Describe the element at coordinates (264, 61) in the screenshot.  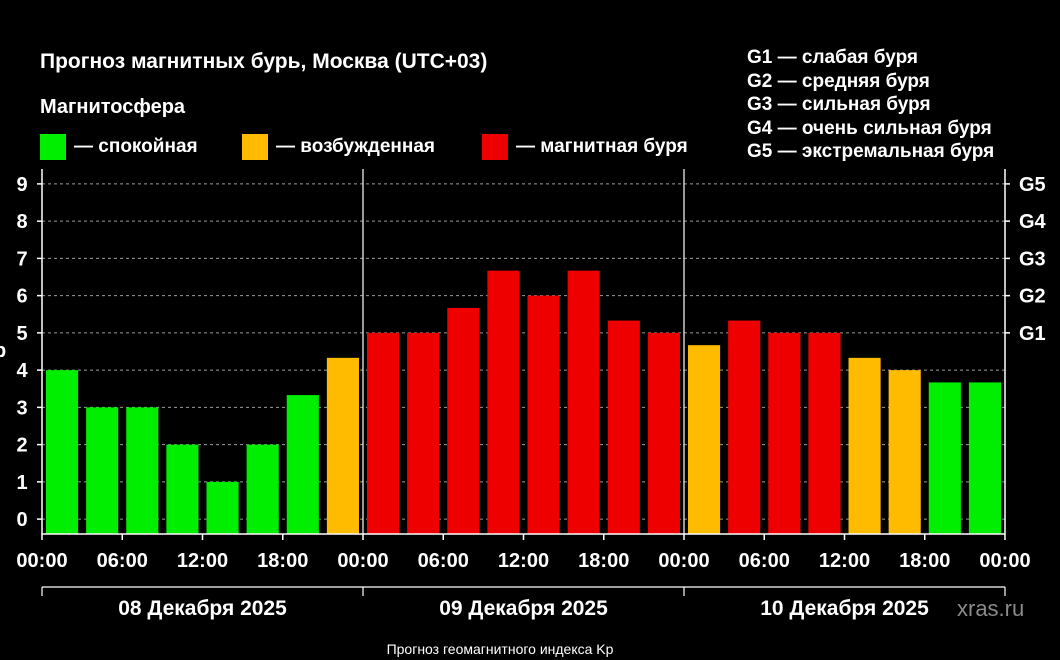
I see `chart-title: Прогноз магнитных бурь, Москва (UTC+03)` at that location.